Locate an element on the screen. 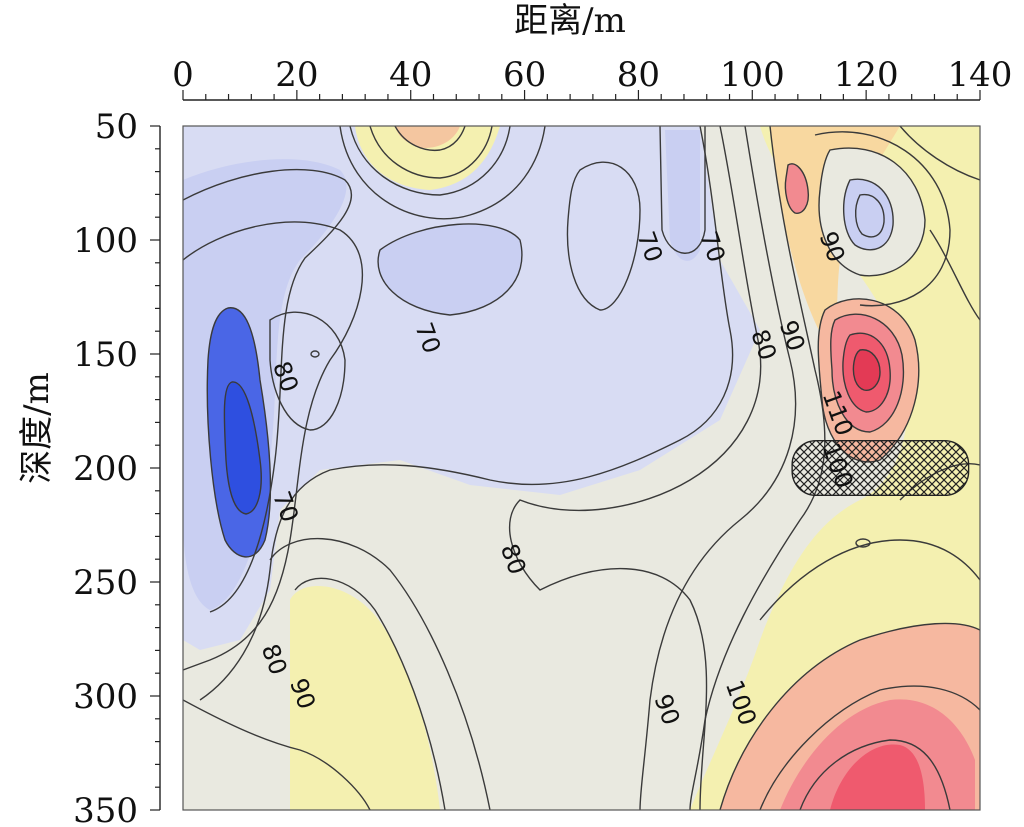 Image resolution: width=1024 pixels, height=827 pixels. y-tick-label: 300 is located at coordinates (105, 697).